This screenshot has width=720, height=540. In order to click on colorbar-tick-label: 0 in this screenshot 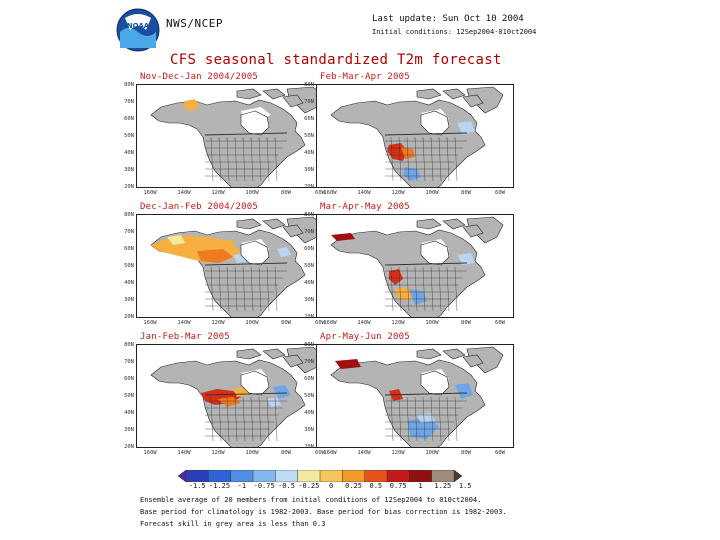, I will do `click(331, 486)`.